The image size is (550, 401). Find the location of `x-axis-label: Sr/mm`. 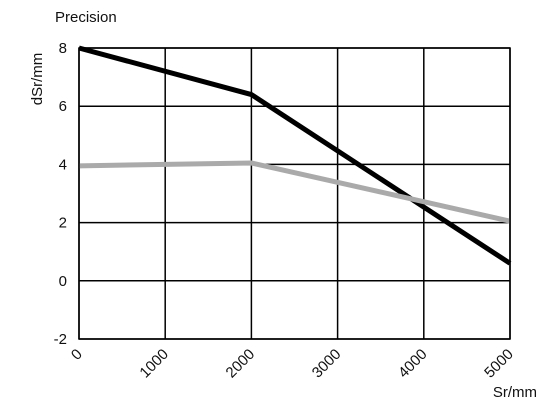

x-axis-label: Sr/mm is located at coordinates (515, 392).